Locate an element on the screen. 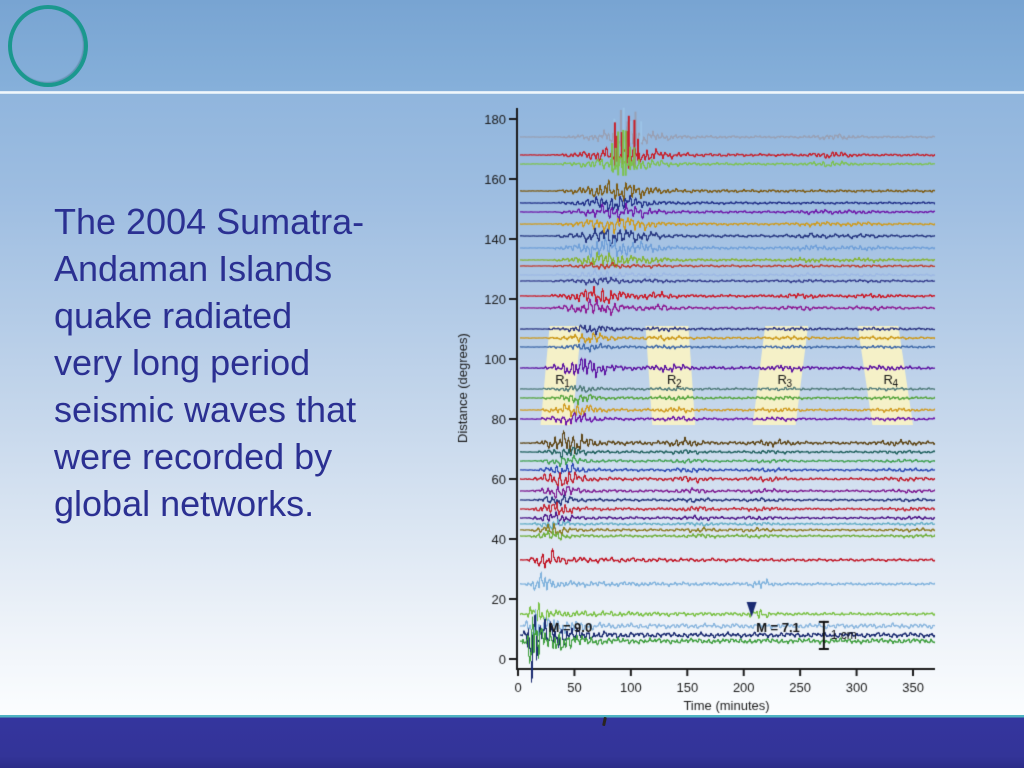 This screenshot has width=1024, height=768. text-line: very long period is located at coordinates (182, 362).